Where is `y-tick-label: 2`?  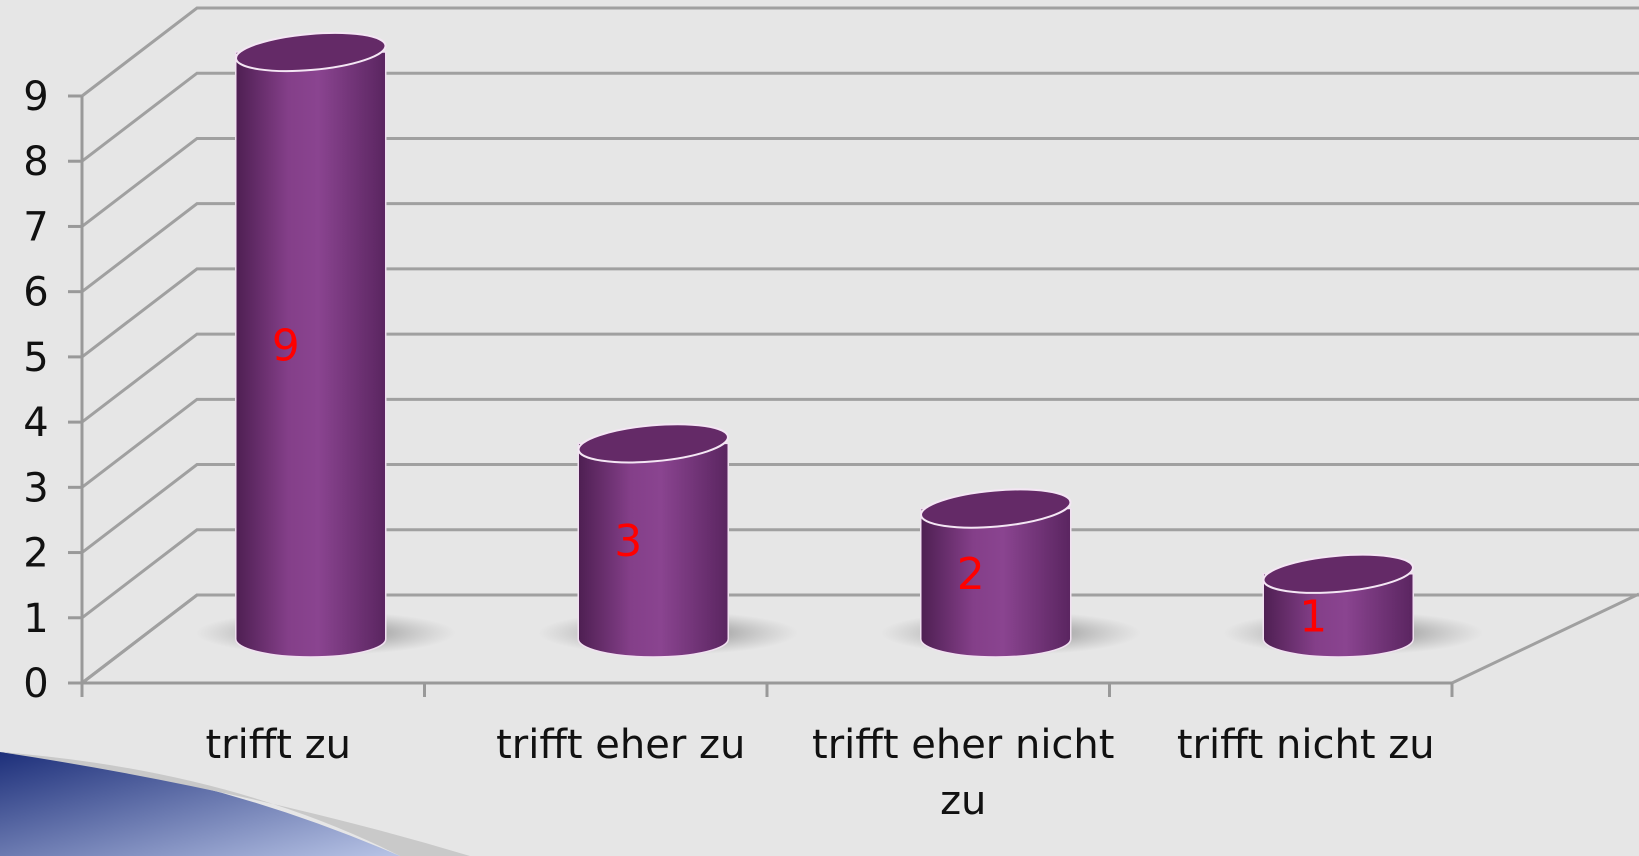
y-tick-label: 2 is located at coordinates (35, 554).